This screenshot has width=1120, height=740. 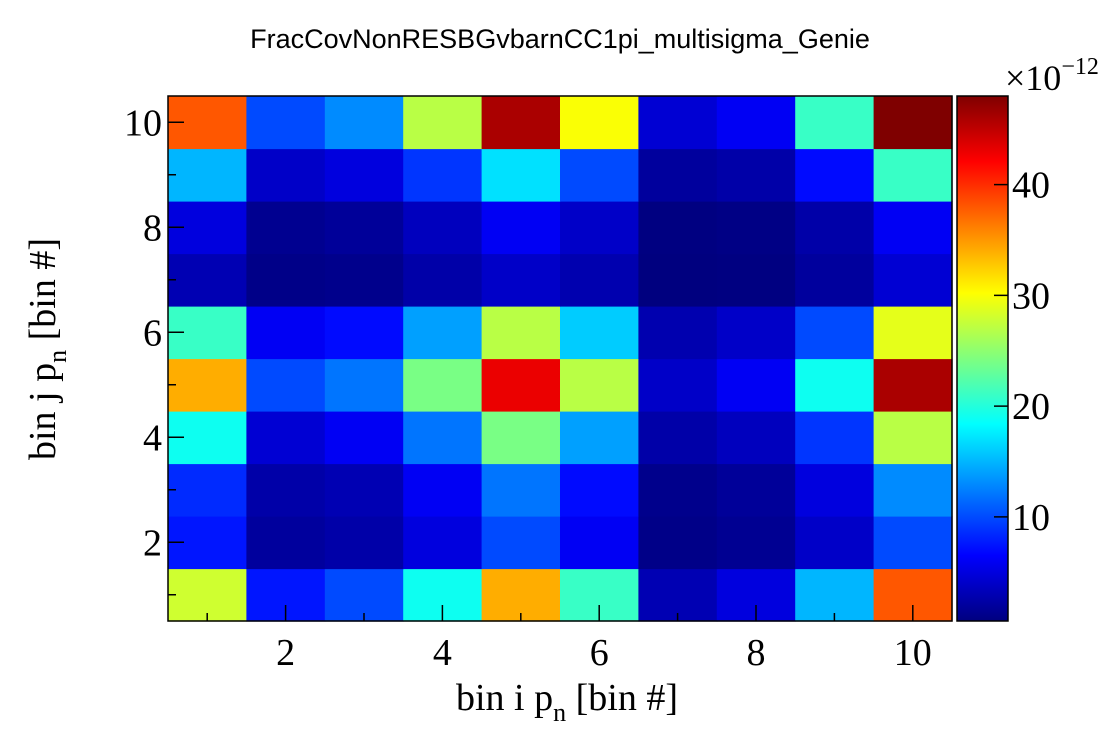 I want to click on x-tick-label: 8, so click(x=756, y=653).